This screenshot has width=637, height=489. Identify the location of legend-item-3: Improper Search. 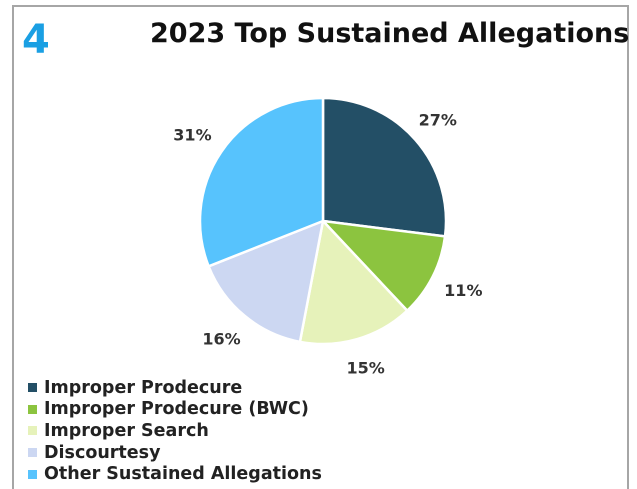
(175, 431).